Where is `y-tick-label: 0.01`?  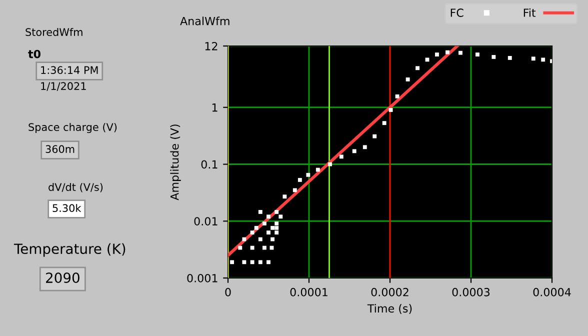 y-tick-label: 0.01 is located at coordinates (206, 221).